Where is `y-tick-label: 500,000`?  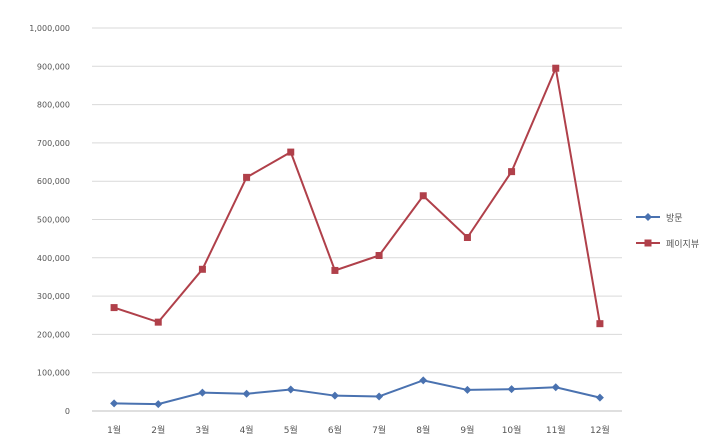
y-tick-label: 500,000 is located at coordinates (53, 220).